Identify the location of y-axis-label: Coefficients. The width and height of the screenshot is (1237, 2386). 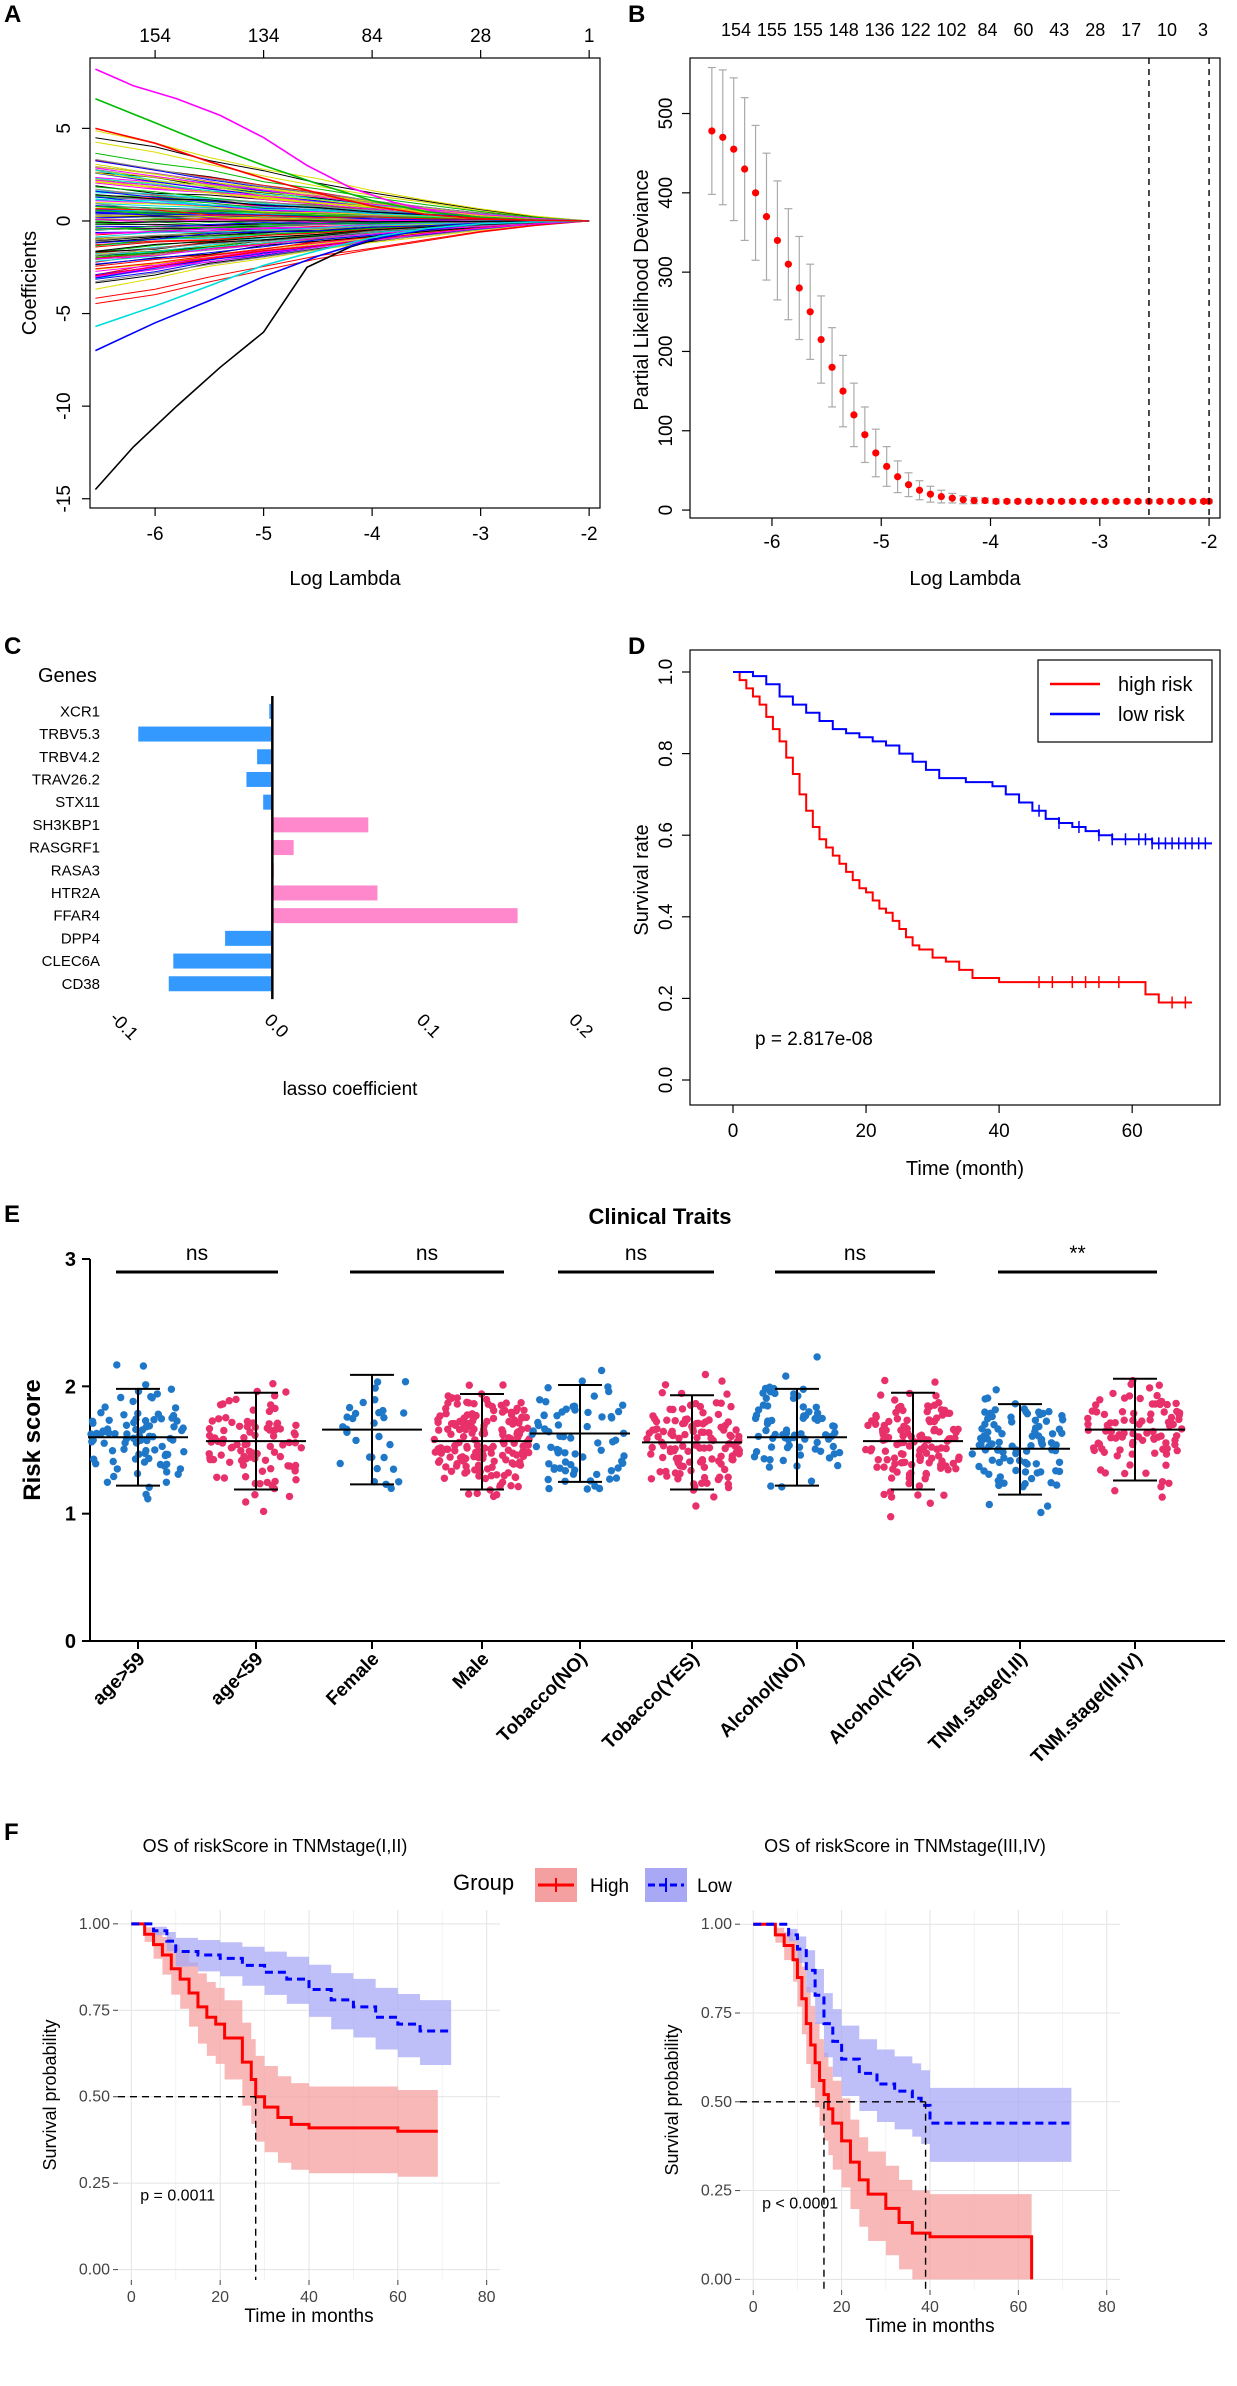
(30, 283).